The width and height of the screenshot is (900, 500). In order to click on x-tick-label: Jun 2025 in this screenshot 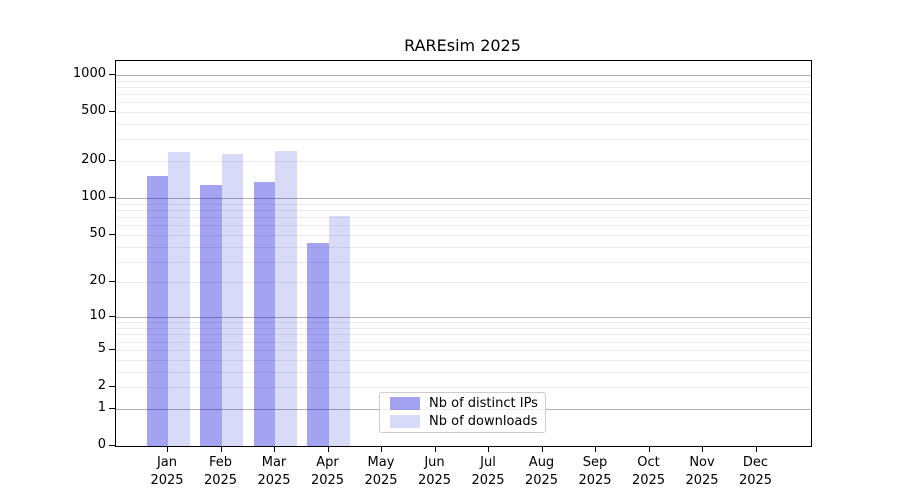, I will do `click(434, 471)`.